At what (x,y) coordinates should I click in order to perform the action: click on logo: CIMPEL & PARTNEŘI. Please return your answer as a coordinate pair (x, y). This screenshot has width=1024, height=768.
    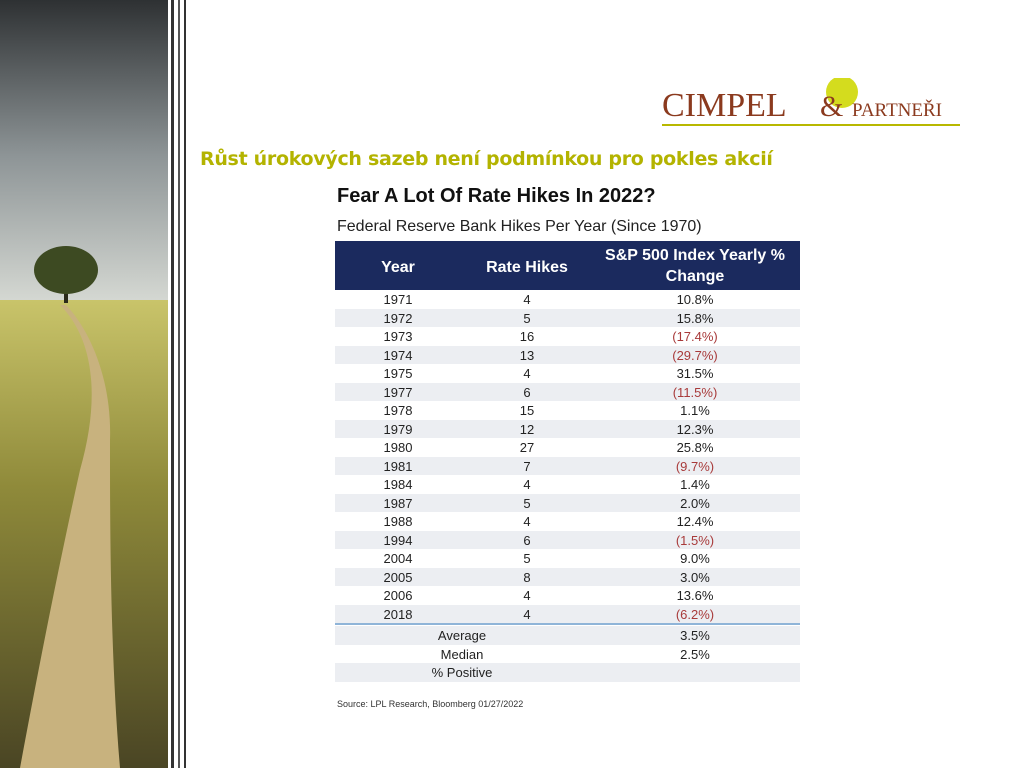
    Looking at the image, I should click on (811, 102).